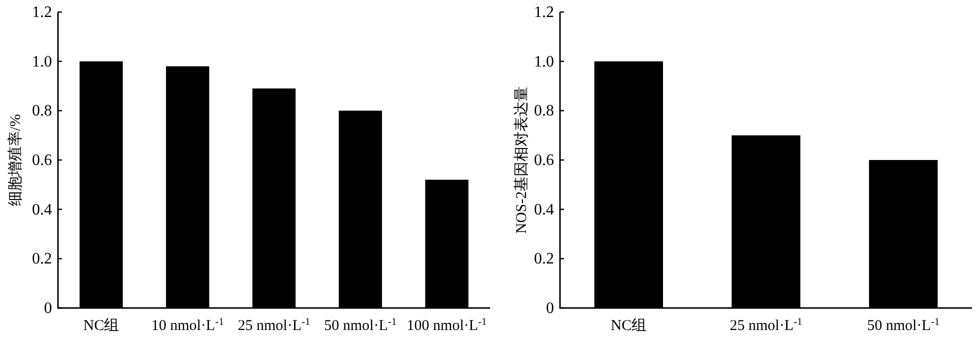  I want to click on x-tick-label: 10 nmol·L$^{-1}$, so click(187, 325).